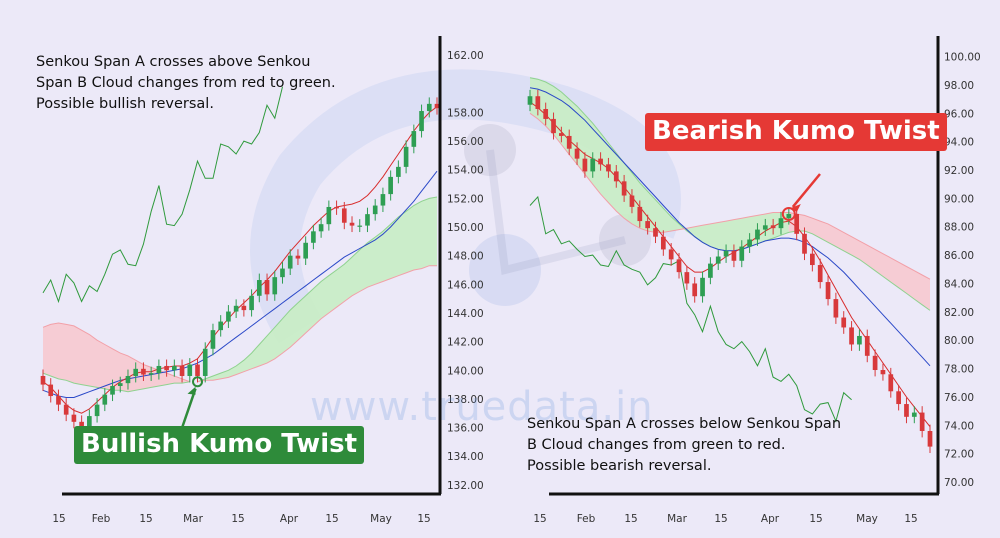 The height and width of the screenshot is (538, 1000). What do you see at coordinates (188, 408) in the screenshot?
I see `twist-arrow` at bounding box center [188, 408].